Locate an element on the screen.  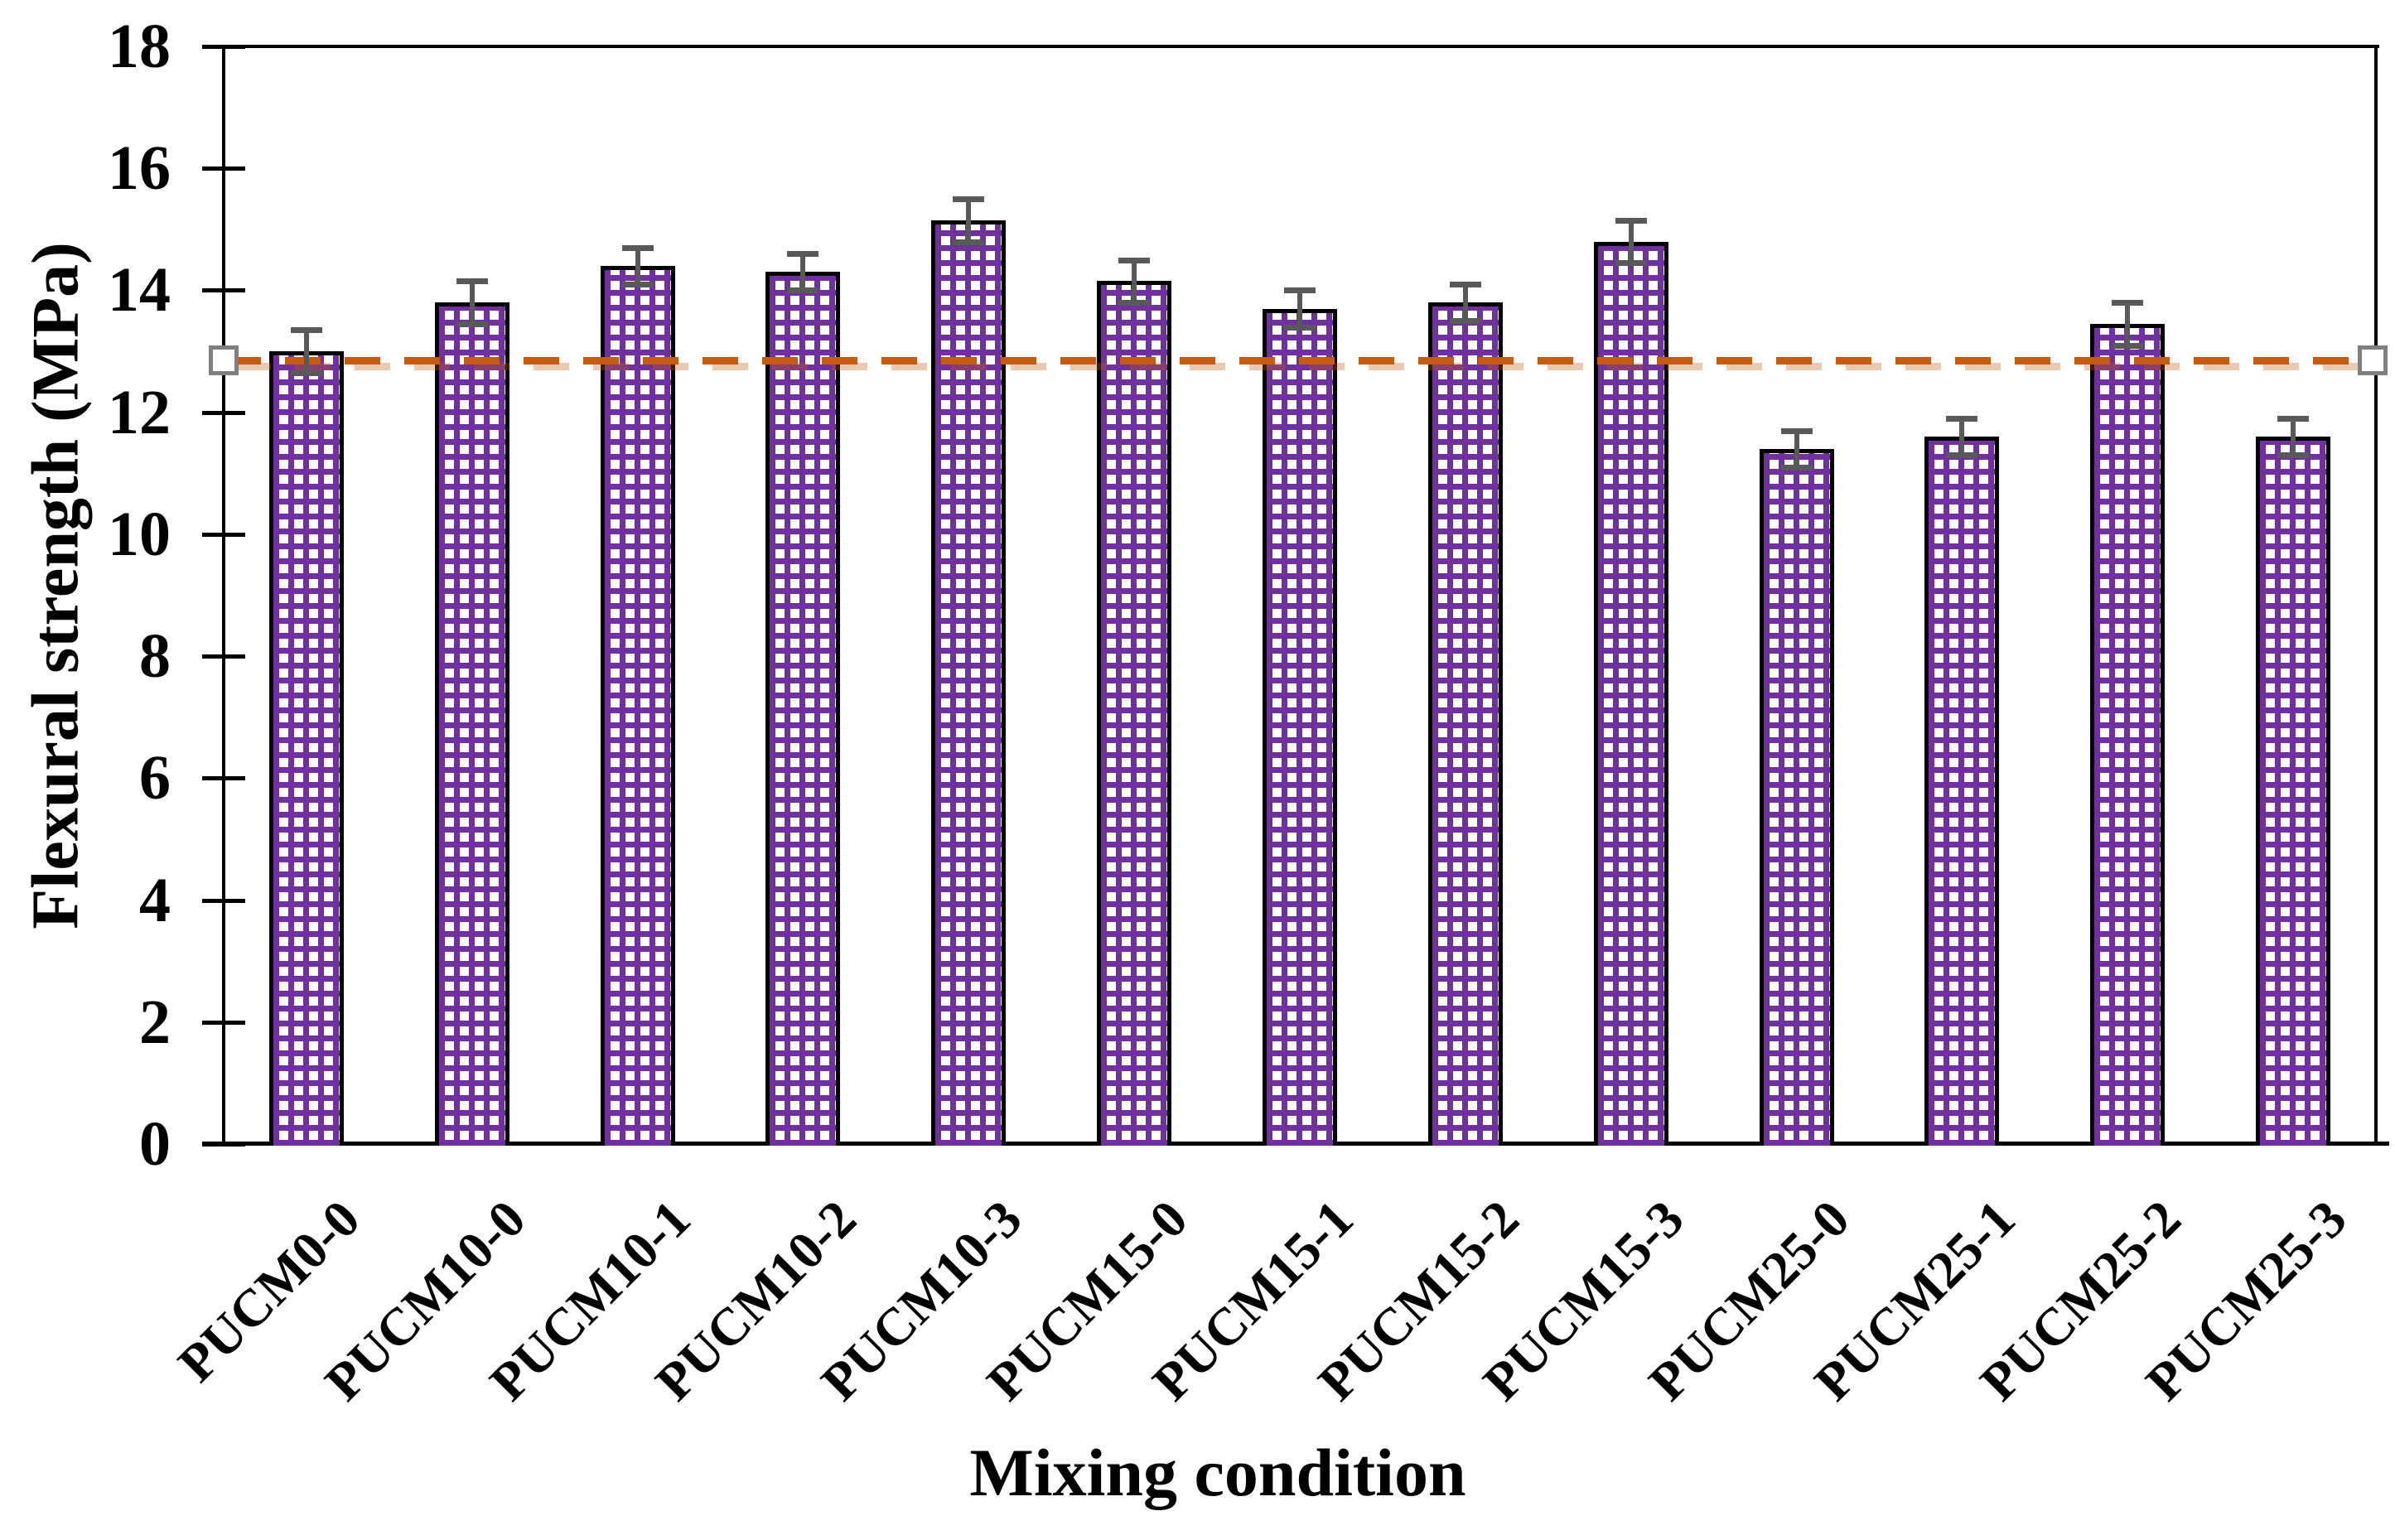
y-tick-label: 2 is located at coordinates (155, 1022).